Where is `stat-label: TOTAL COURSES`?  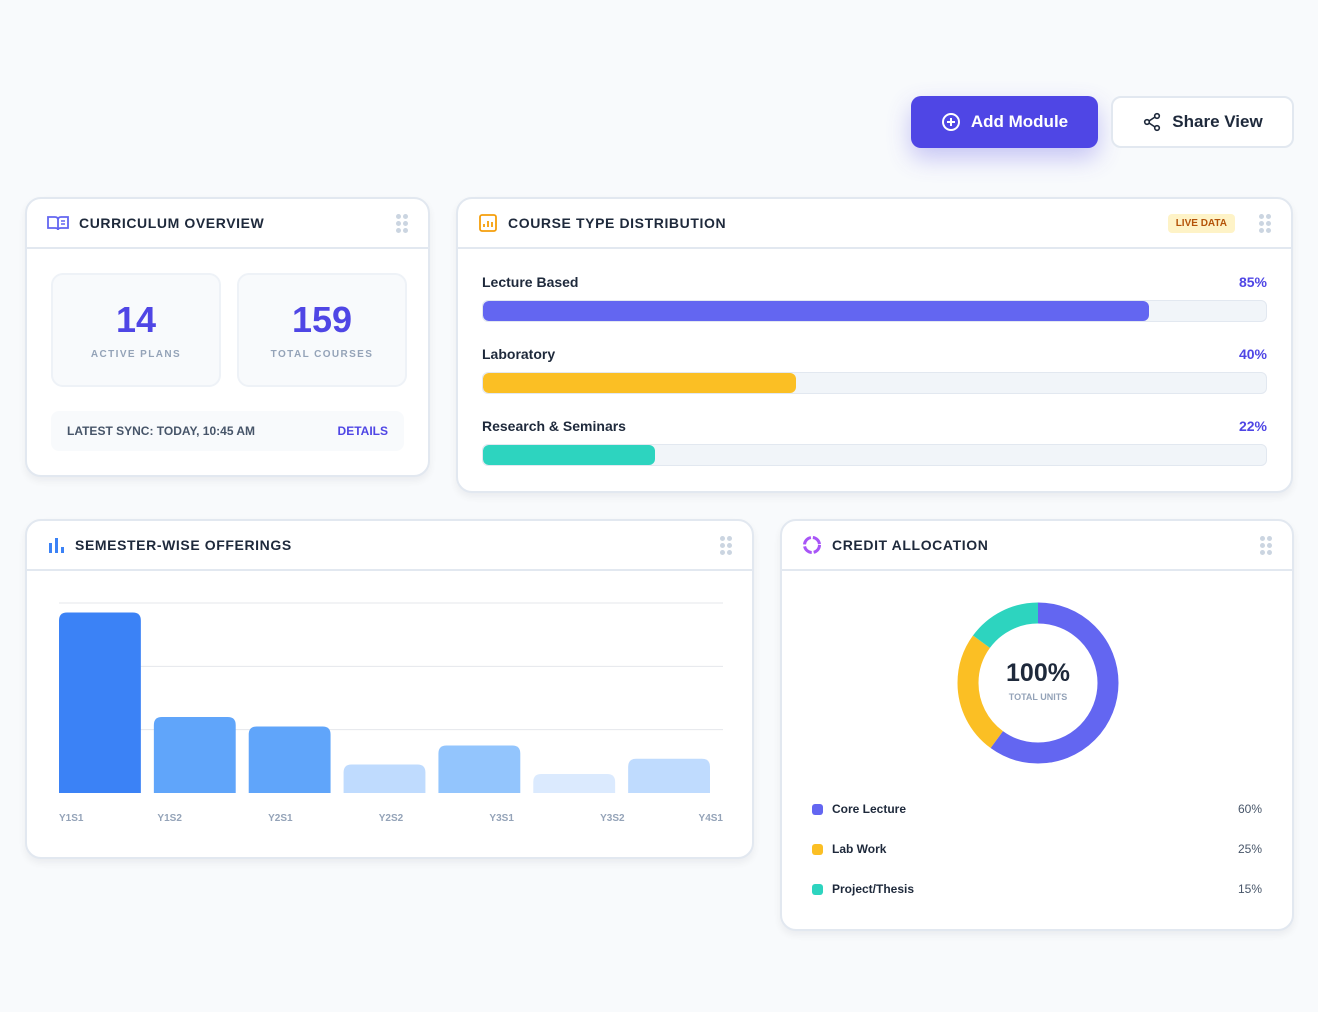
stat-label: TOTAL COURSES is located at coordinates (322, 354).